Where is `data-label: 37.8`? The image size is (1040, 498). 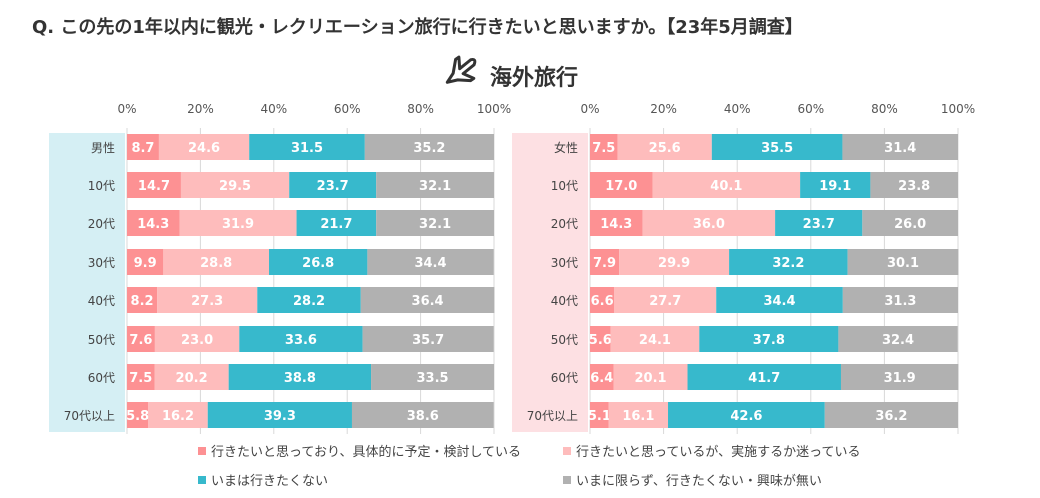
data-label: 37.8 is located at coordinates (769, 340).